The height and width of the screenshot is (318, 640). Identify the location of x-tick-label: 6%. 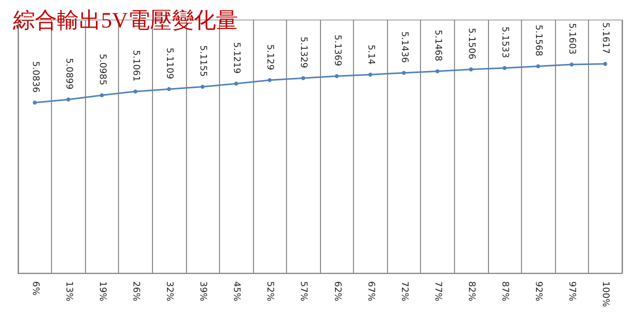
(35, 288).